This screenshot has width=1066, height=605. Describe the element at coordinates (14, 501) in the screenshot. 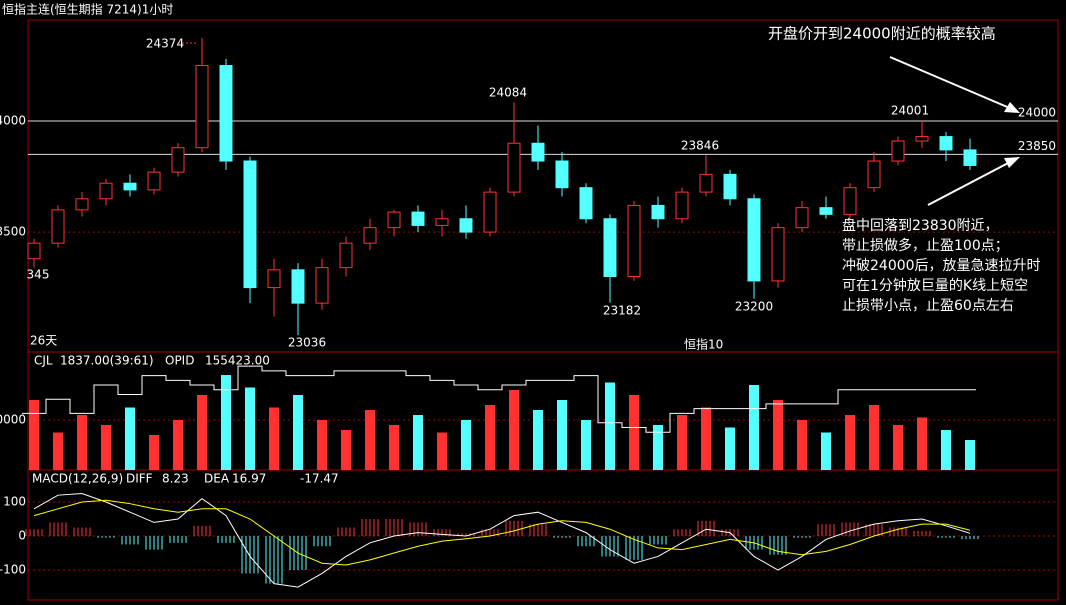

I see `y-tick-label: 100` at that location.